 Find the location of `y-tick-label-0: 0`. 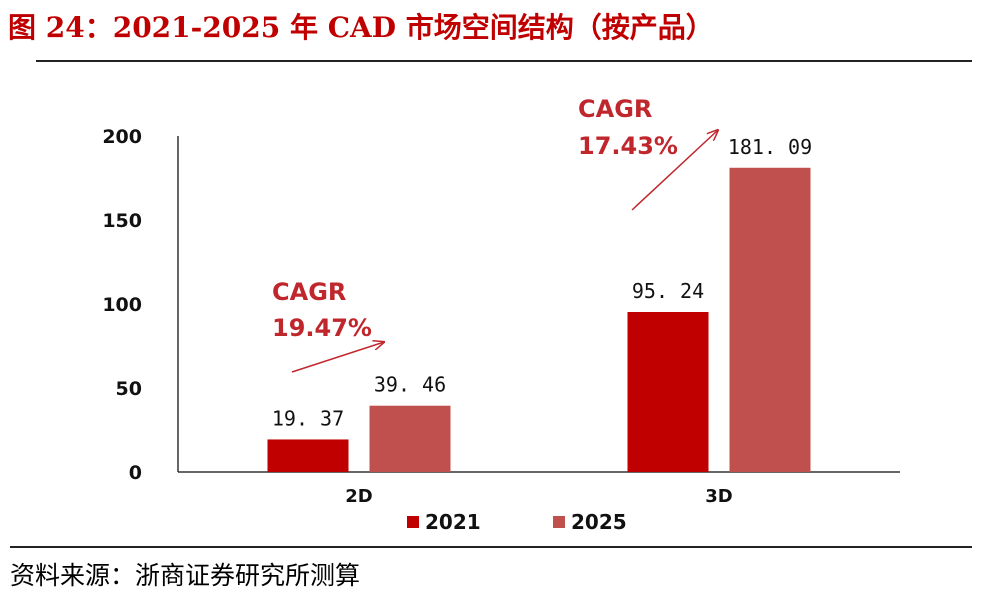

y-tick-label-0: 0 is located at coordinates (135, 473).